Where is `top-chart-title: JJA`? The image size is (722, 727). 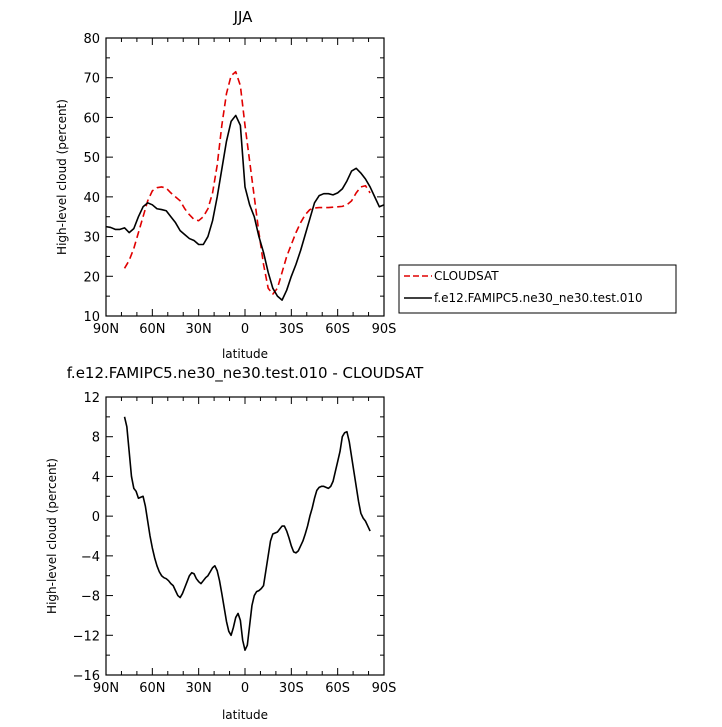 top-chart-title: JJA is located at coordinates (243, 17).